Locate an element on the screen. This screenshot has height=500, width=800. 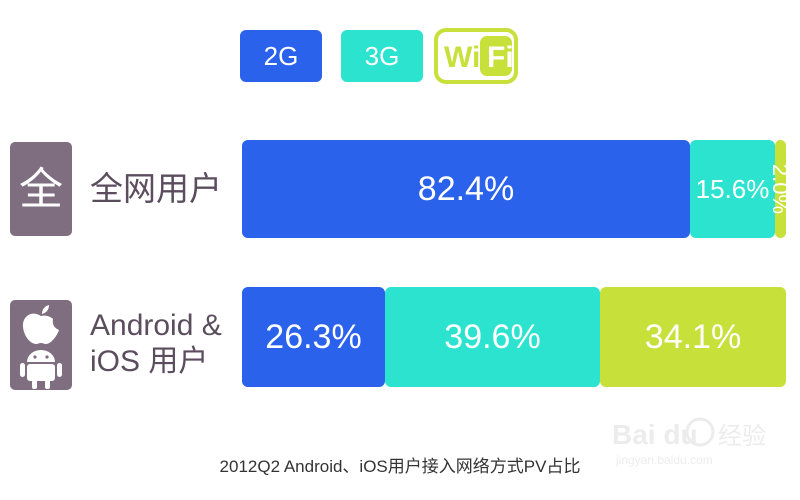
bar-row-all-network: 82.4% 15.6% 2.0% is located at coordinates (518, 189).